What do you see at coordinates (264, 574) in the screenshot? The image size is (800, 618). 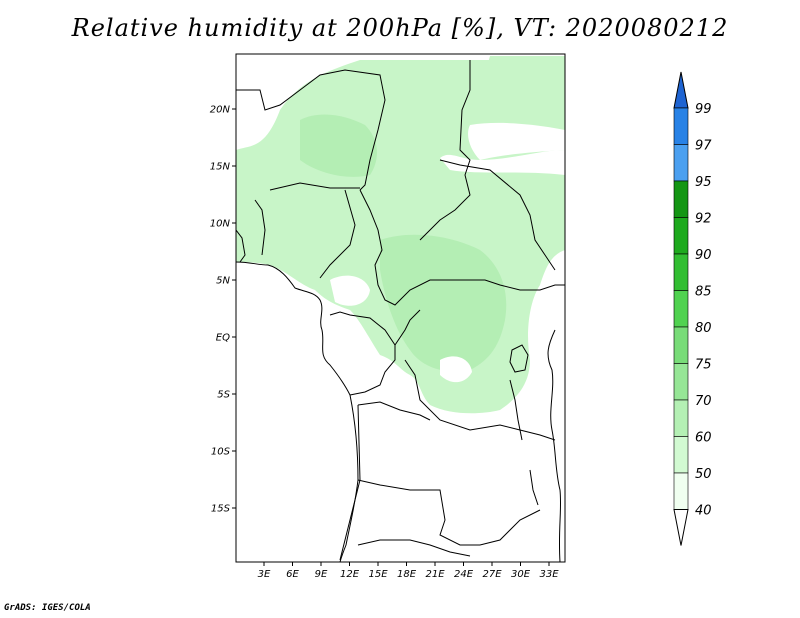 I see `lon-tick-label: 3E` at bounding box center [264, 574].